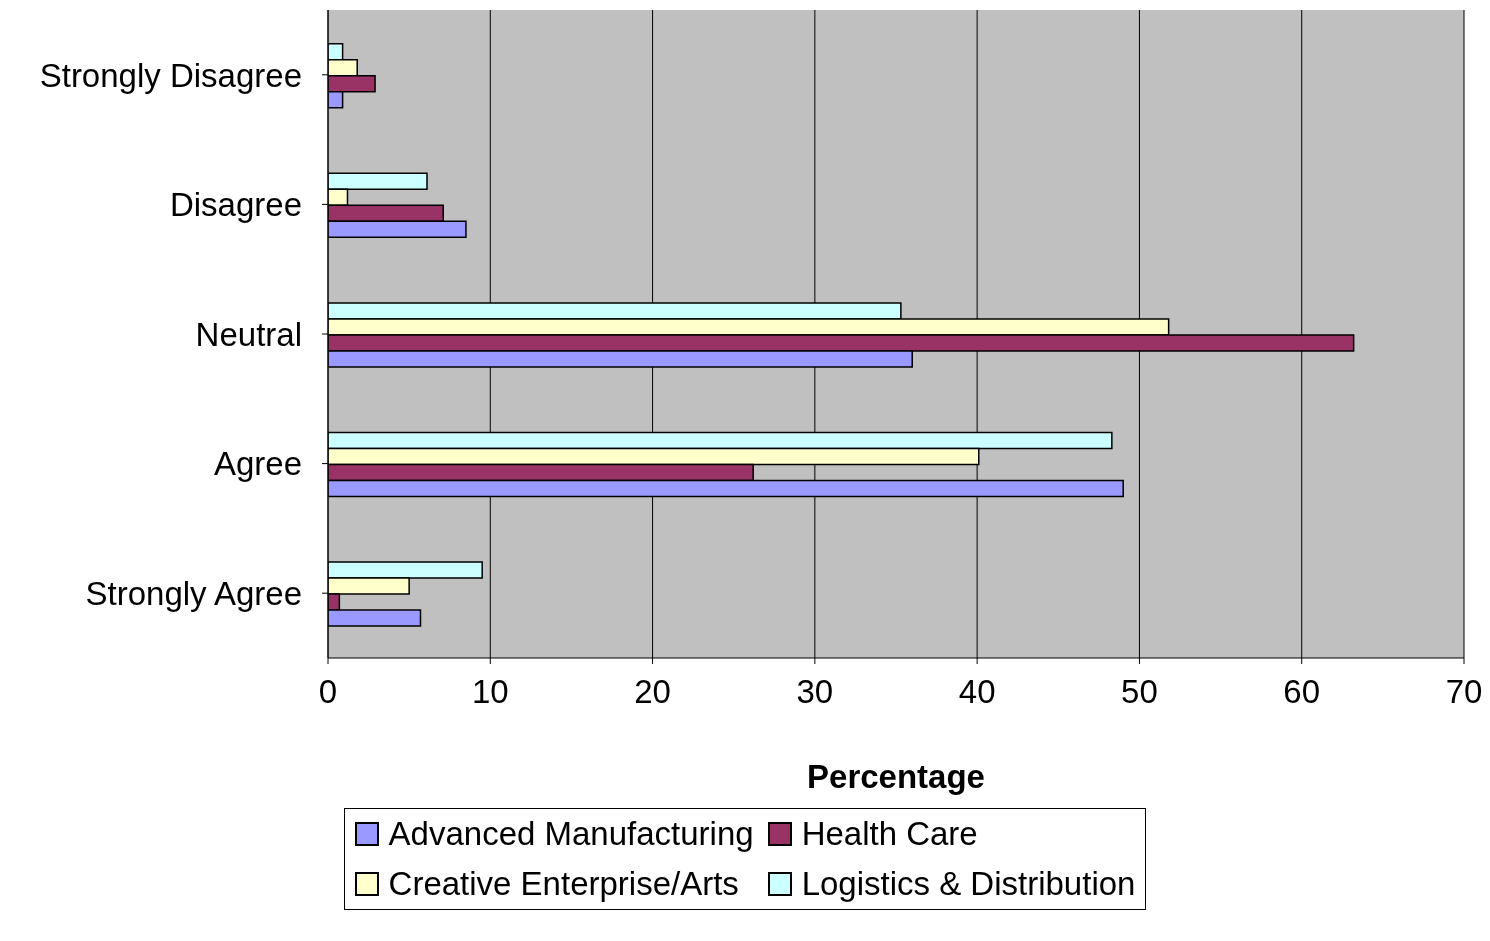 The width and height of the screenshot is (1490, 941). I want to click on x-tick-label: 30, so click(815, 692).